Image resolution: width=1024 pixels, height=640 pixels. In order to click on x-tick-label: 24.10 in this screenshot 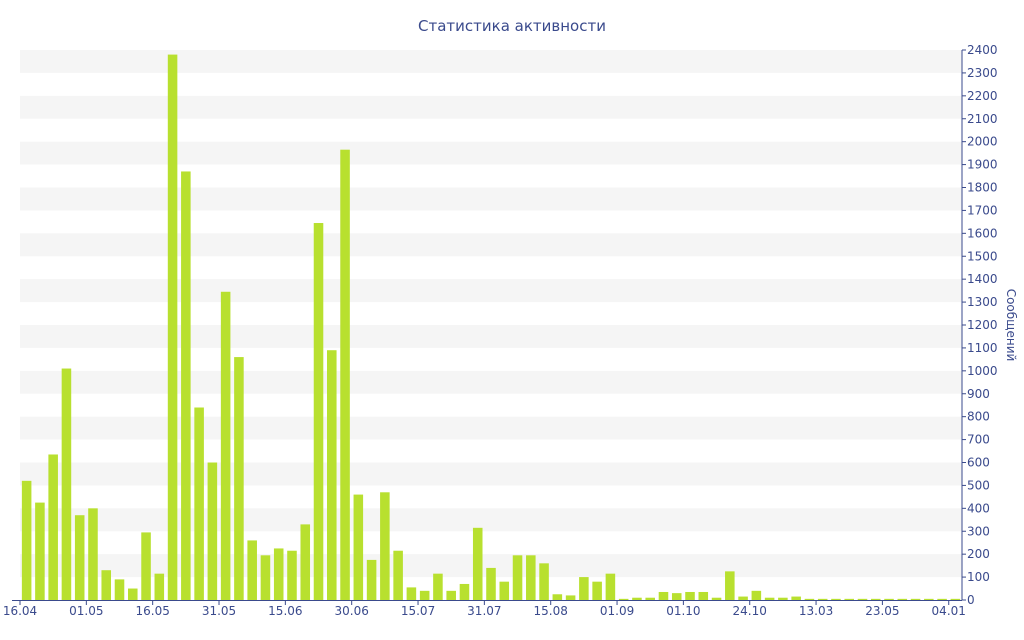, I will do `click(750, 611)`.